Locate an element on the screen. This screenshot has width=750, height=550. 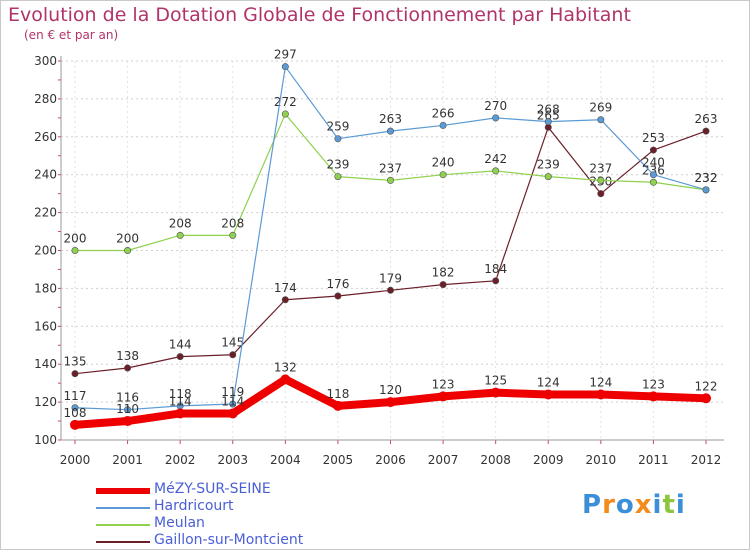
legend-swatch-gaillon is located at coordinates (123, 542).